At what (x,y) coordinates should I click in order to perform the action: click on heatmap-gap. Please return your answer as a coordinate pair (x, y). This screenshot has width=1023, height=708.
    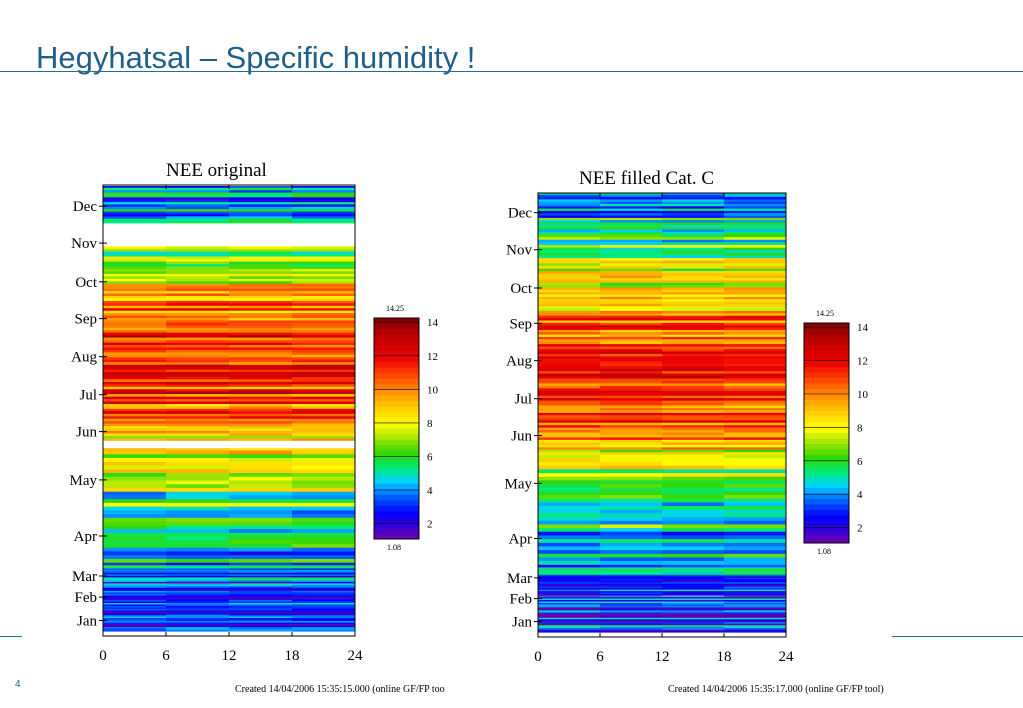
    Looking at the image, I should click on (229, 227).